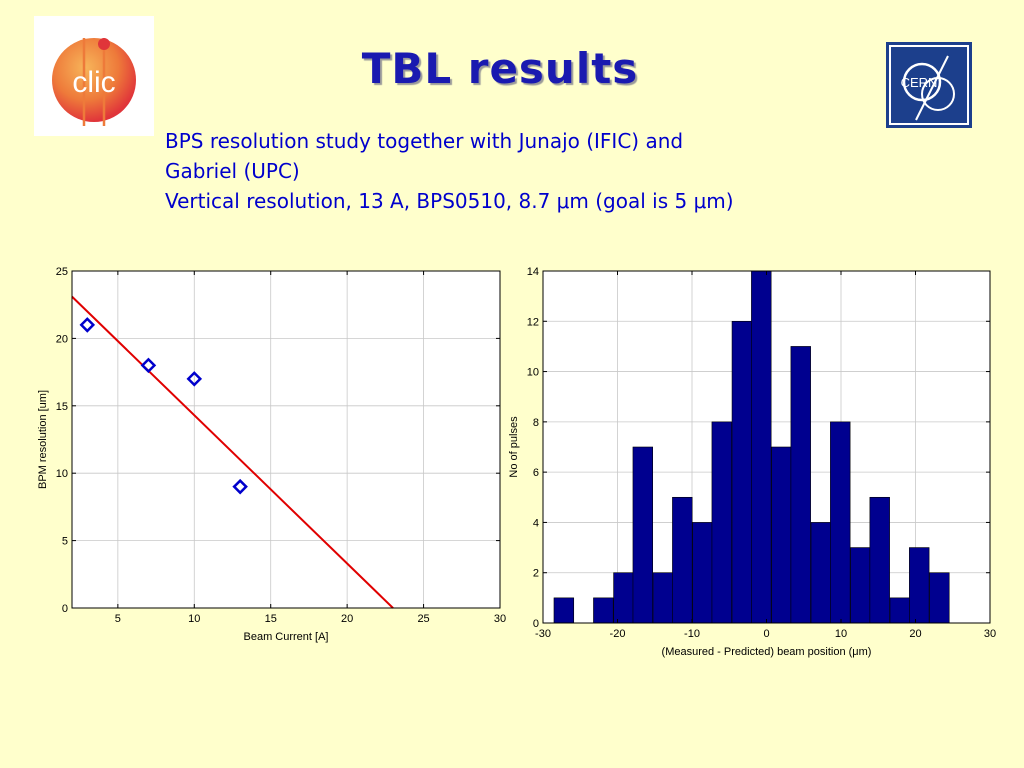 The width and height of the screenshot is (1024, 768). I want to click on scatter-y-axis-label: BPM resolution [um], so click(43, 439).